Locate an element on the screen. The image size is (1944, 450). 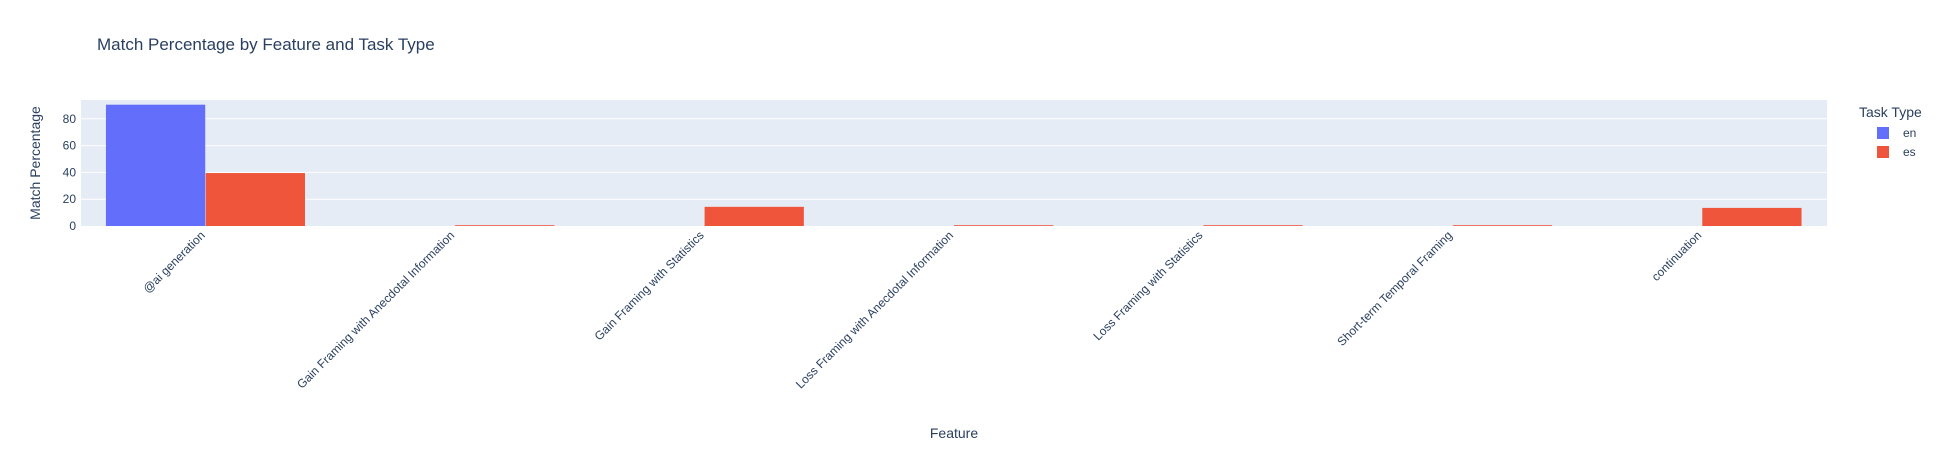
legend: Task Type en es is located at coordinates (1890, 131).